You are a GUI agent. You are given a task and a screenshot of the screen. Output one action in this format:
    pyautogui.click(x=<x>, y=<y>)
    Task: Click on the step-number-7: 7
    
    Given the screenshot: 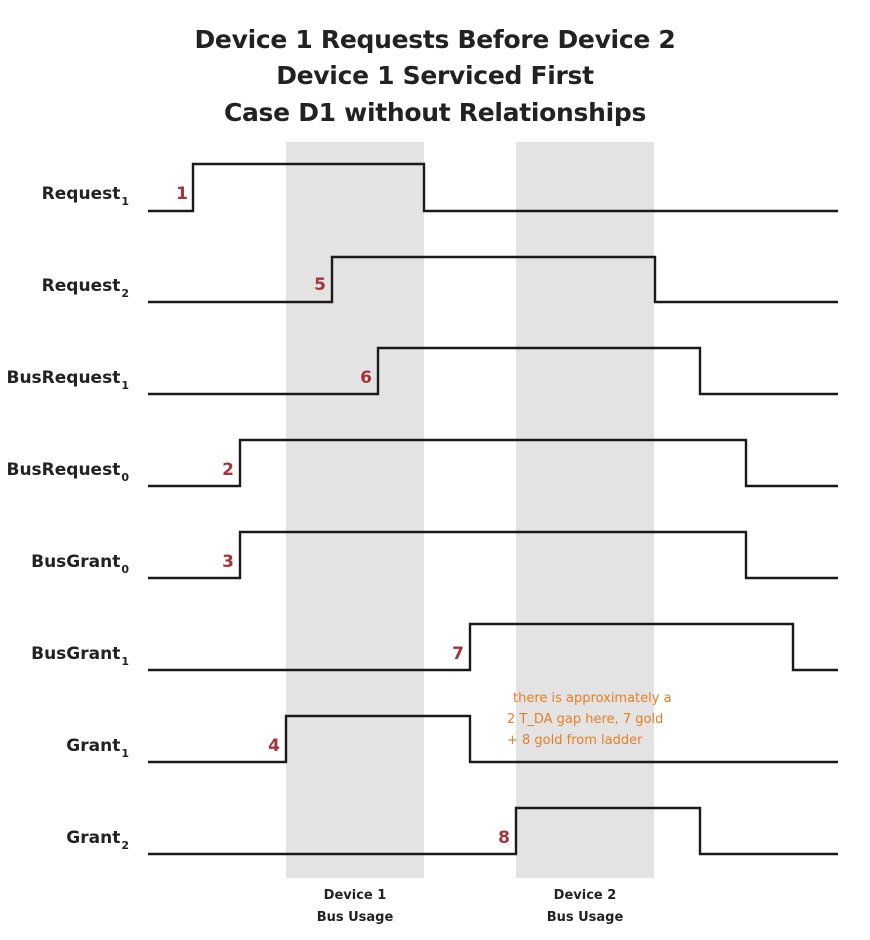 What is the action you would take?
    pyautogui.click(x=458, y=654)
    